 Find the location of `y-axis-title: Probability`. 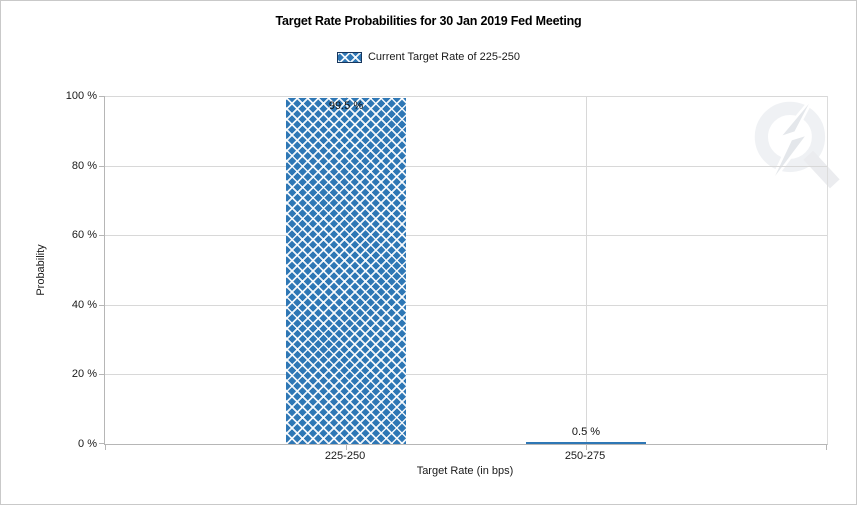

y-axis-title: Probability is located at coordinates (41, 270).